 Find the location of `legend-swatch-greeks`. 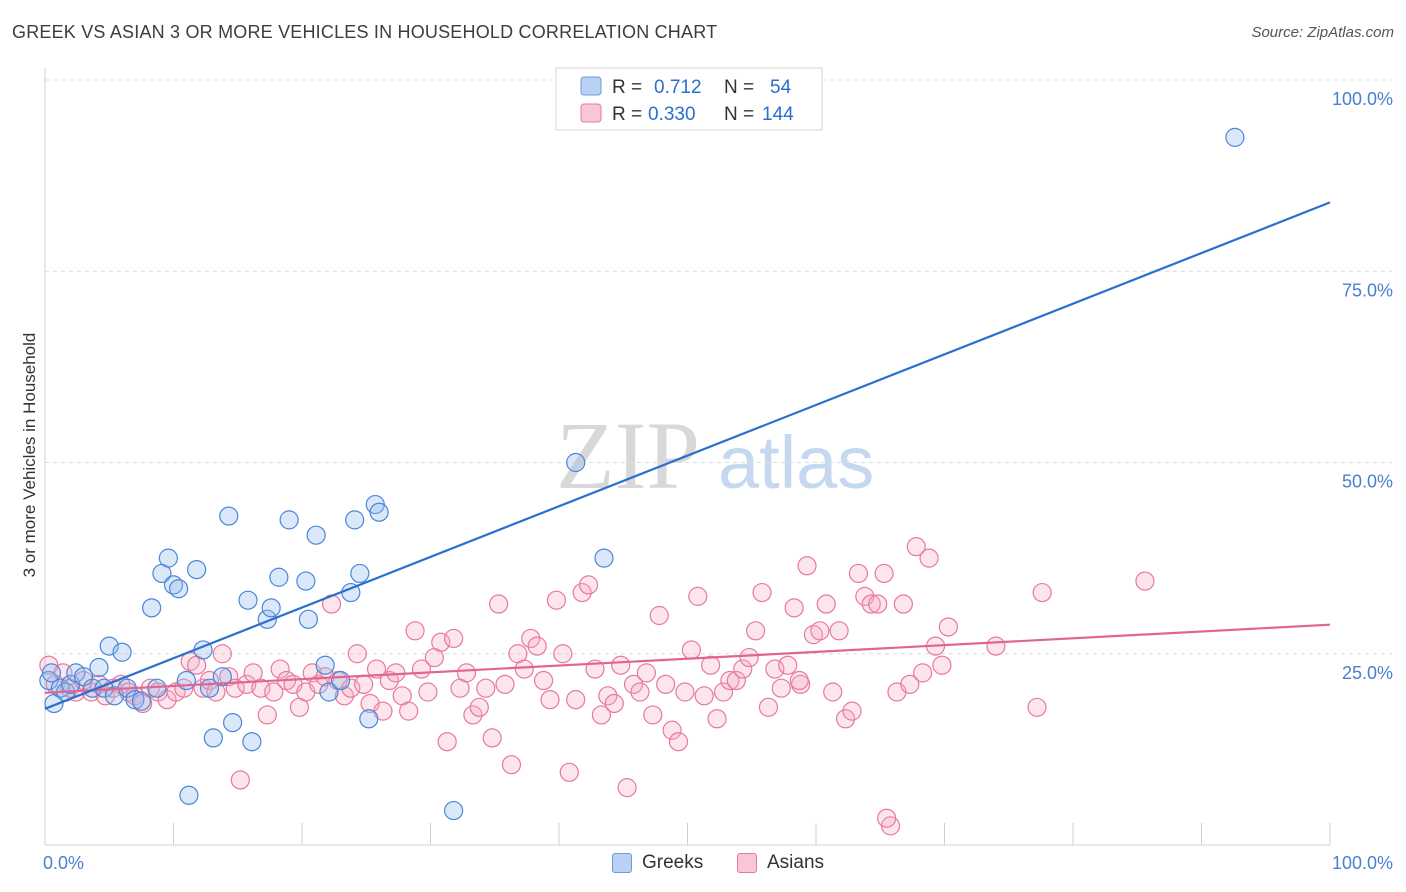

legend-swatch-greeks is located at coordinates (591, 86).